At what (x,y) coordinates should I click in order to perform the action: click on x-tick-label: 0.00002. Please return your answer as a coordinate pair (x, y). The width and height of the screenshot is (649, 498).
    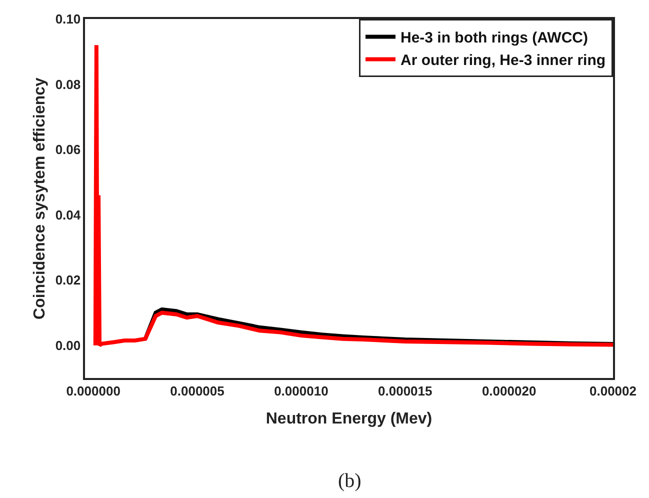
    Looking at the image, I should click on (613, 390).